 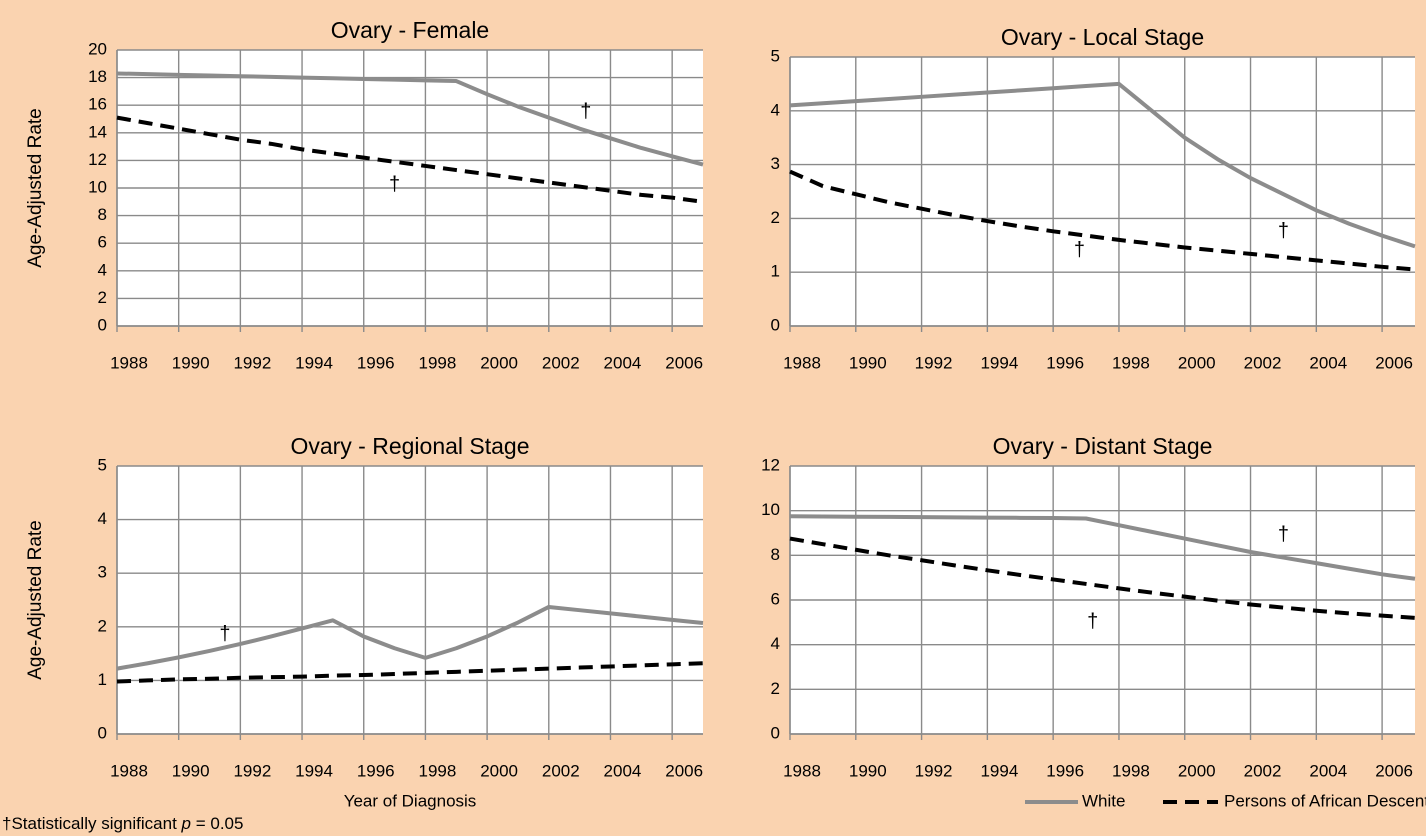 I want to click on y-tick-label: 20, so click(x=97, y=48).